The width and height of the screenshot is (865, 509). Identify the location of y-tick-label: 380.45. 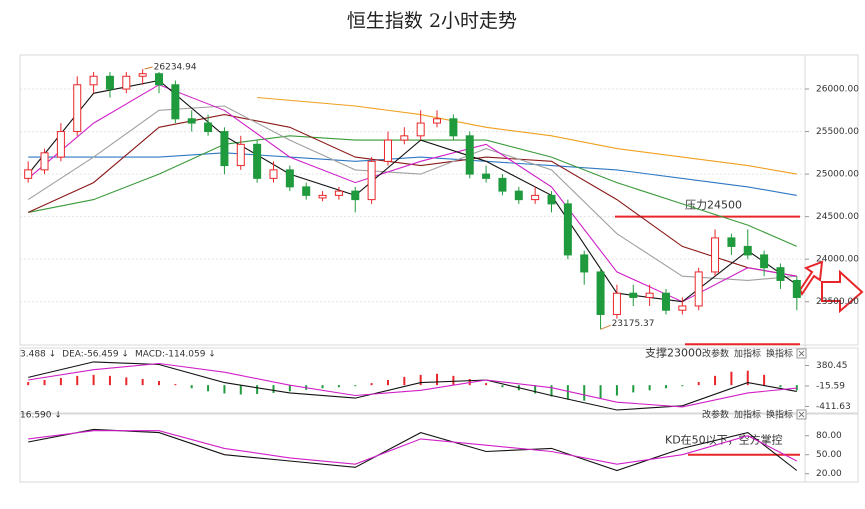
(832, 366).